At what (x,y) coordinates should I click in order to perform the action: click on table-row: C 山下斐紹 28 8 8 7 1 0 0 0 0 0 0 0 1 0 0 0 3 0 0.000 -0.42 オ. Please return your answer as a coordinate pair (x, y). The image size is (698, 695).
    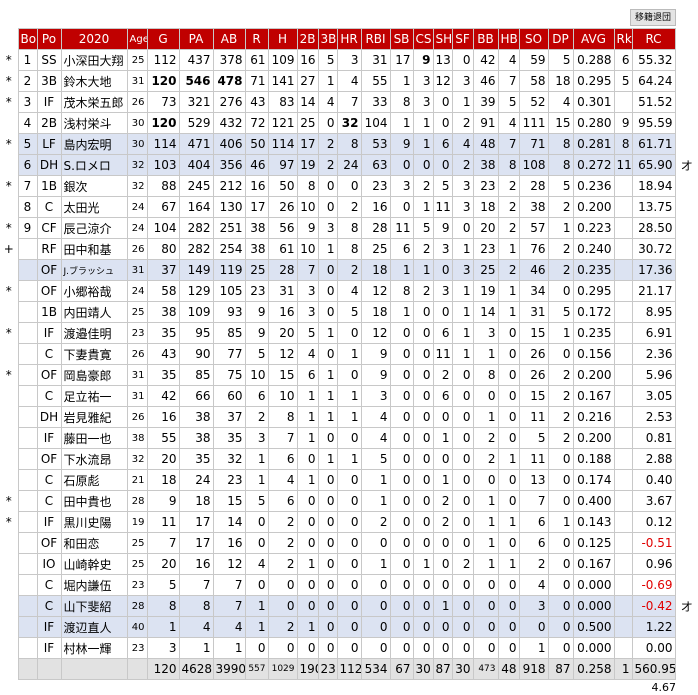
    Looking at the image, I should click on (349, 606).